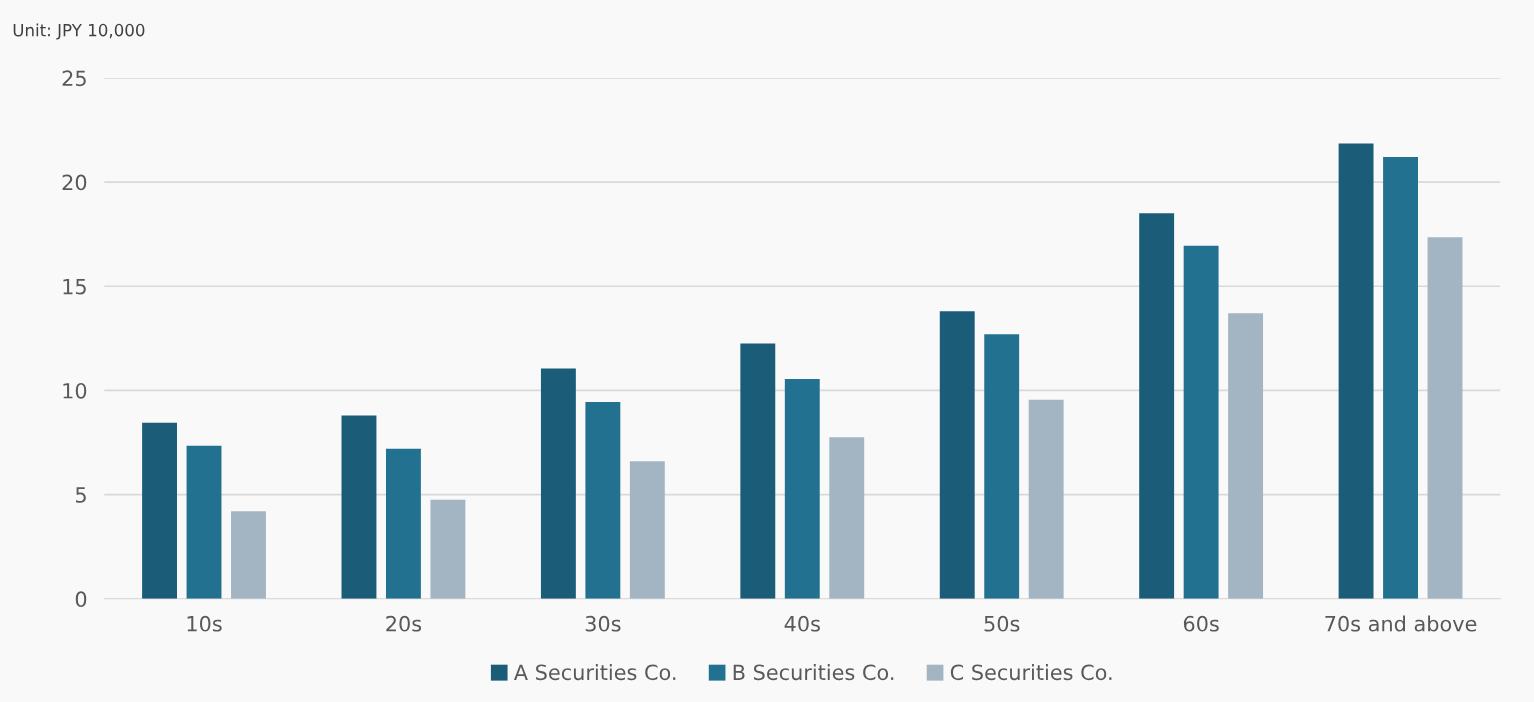  I want to click on x-tick-label: 50s, so click(1002, 623).